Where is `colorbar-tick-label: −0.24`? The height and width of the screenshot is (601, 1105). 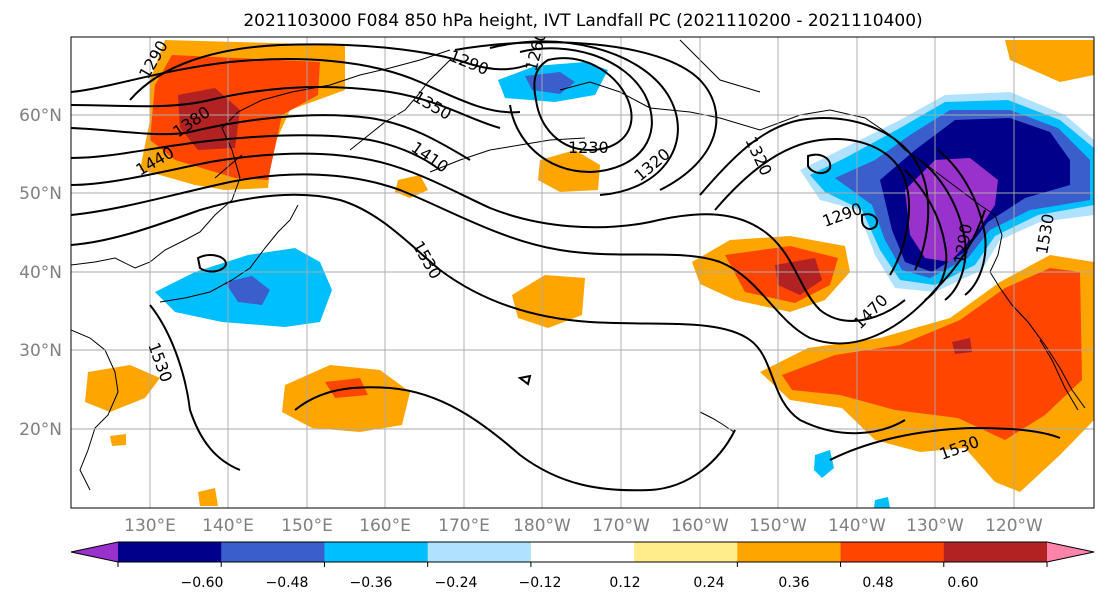 colorbar-tick-label: −0.24 is located at coordinates (456, 583).